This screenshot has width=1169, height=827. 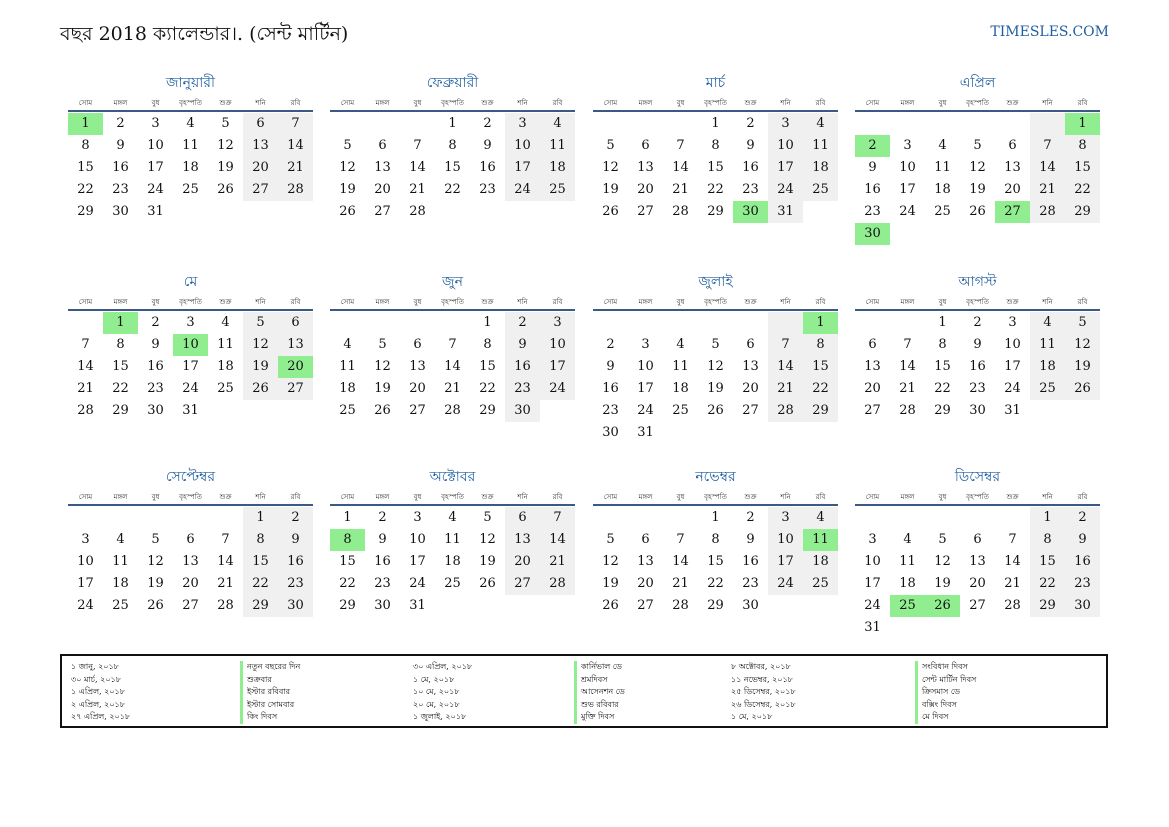 What do you see at coordinates (120, 211) in the screenshot?
I see `day-cell: 30` at bounding box center [120, 211].